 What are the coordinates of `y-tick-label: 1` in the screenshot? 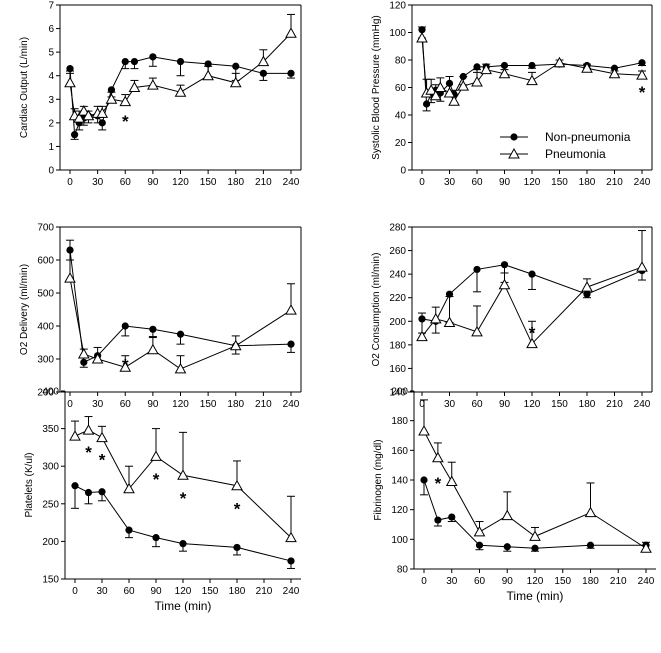 It's located at (51, 147).